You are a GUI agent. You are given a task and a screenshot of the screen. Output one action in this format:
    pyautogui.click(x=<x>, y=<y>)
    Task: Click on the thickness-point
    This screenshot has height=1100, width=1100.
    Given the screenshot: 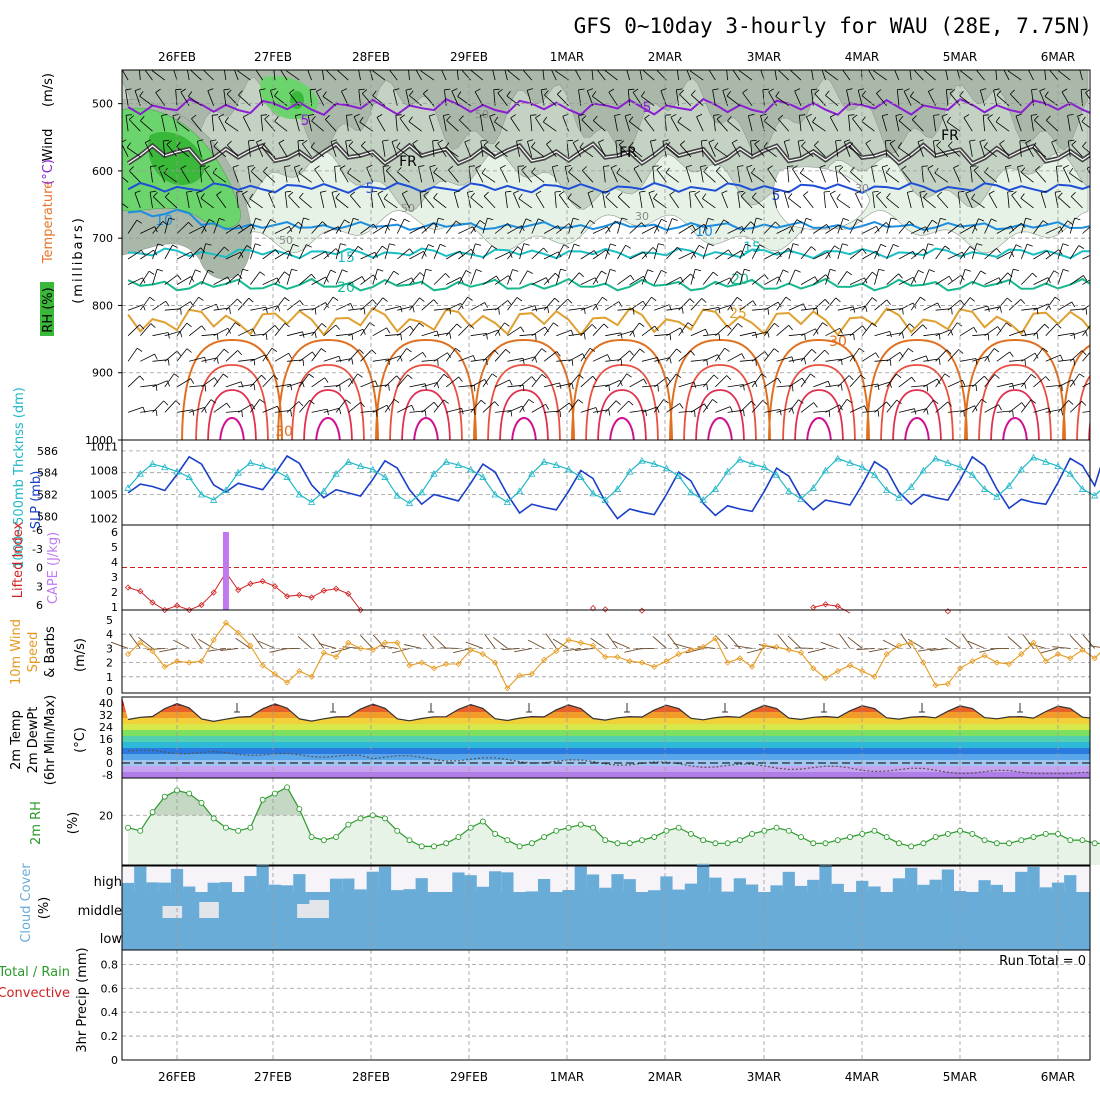 What is the action you would take?
    pyautogui.click(x=201, y=494)
    